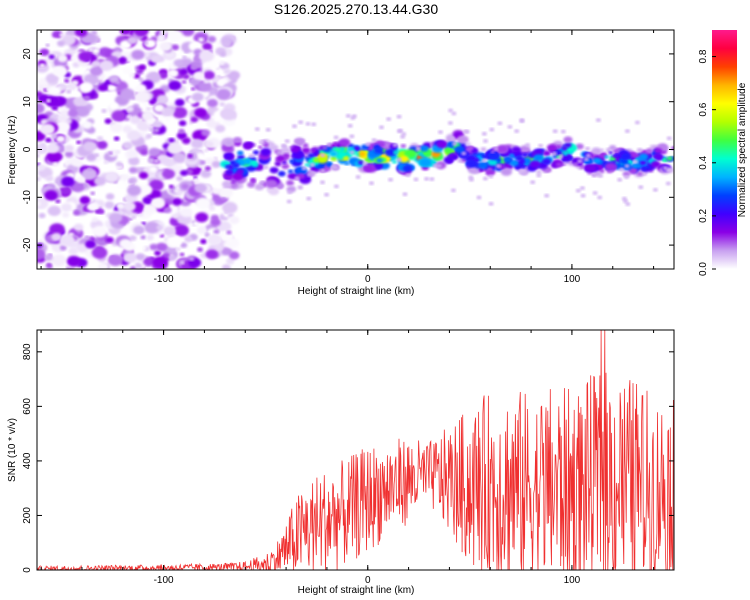  I want to click on x-tick-label: 0, so click(368, 580).